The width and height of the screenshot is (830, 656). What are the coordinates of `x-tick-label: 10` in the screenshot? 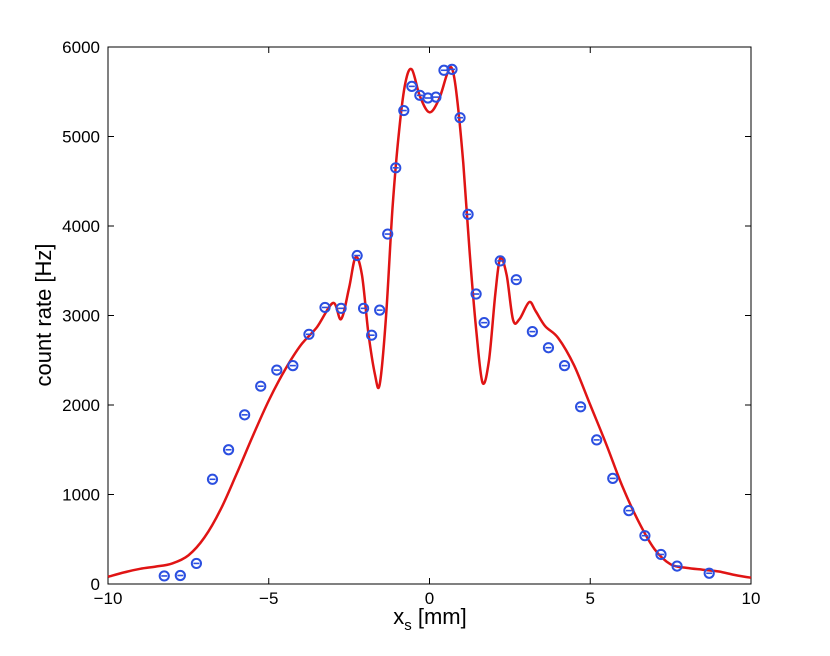 It's located at (751, 598).